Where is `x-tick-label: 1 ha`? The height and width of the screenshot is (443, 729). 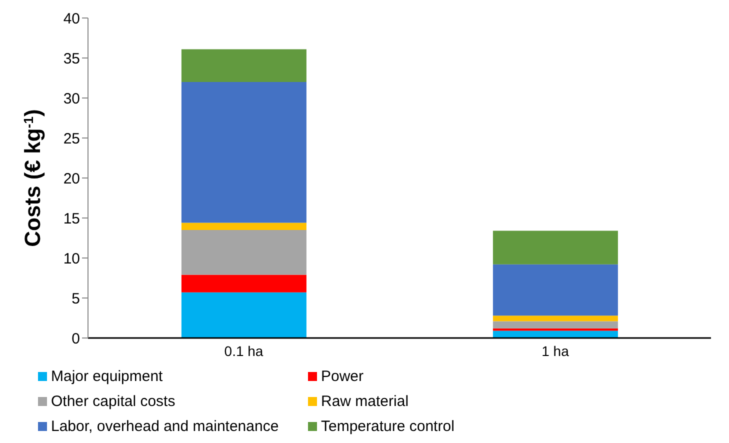 x-tick-label: 1 ha is located at coordinates (556, 350).